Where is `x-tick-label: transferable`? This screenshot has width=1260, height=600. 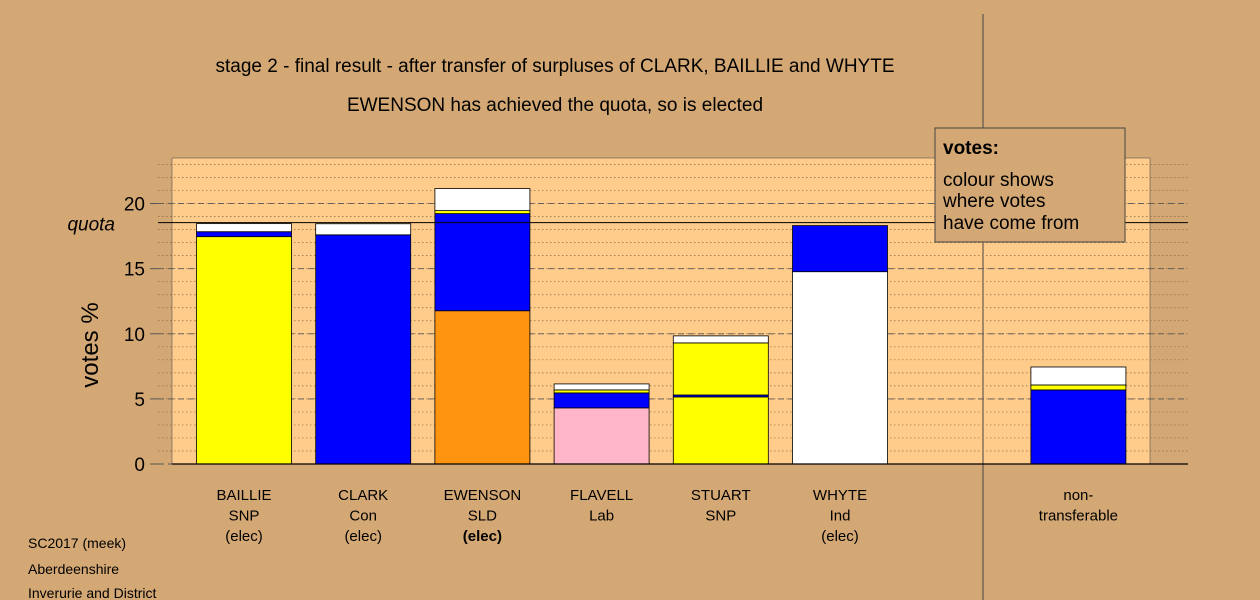 x-tick-label: transferable is located at coordinates (1078, 516).